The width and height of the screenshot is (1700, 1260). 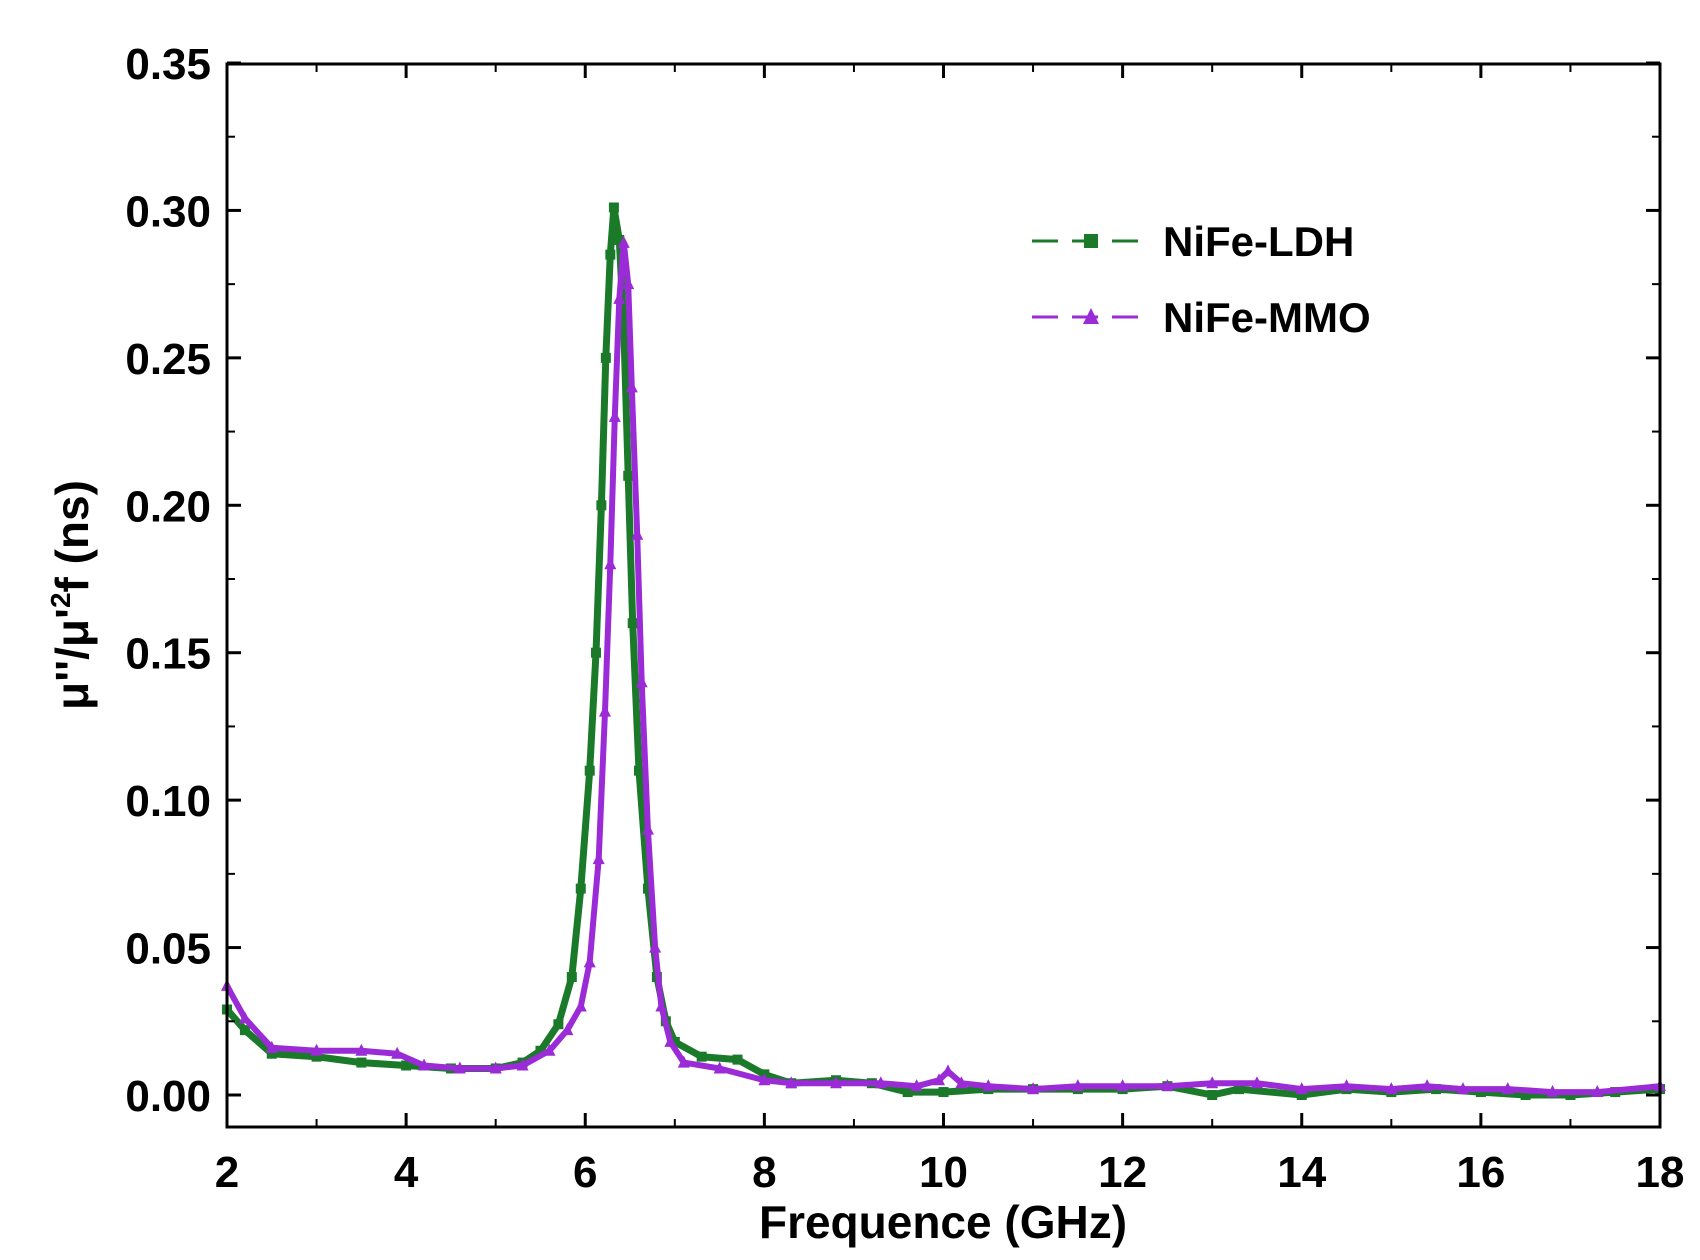 What do you see at coordinates (1091, 241) in the screenshot?
I see `legend-marker-nife-ldh` at bounding box center [1091, 241].